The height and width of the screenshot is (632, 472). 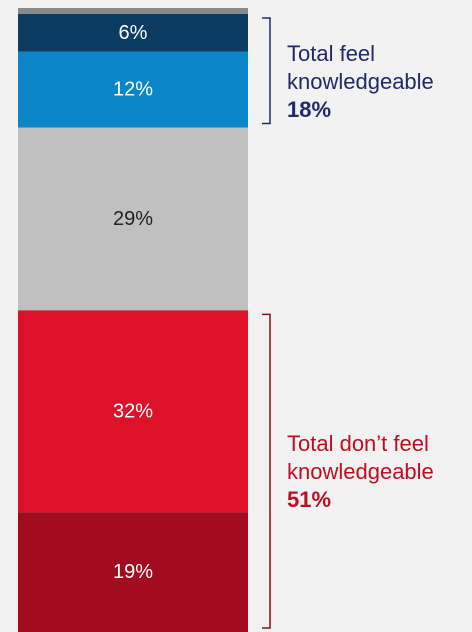 I want to click on annotation-bottom-line2: knowledgeable, so click(x=360, y=471).